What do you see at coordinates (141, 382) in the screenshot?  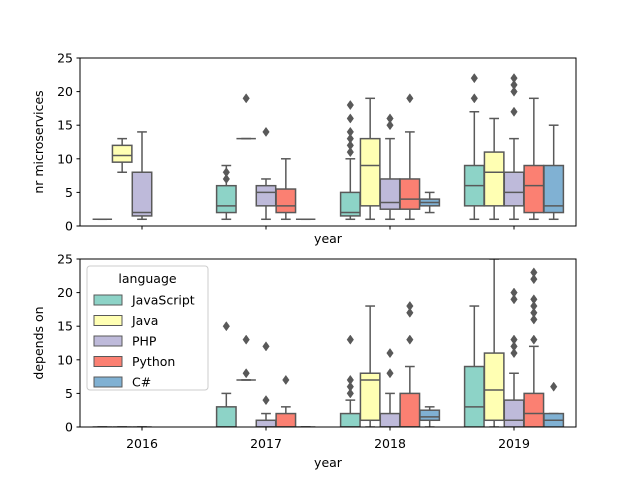 I see `legend-label: C#` at bounding box center [141, 382].